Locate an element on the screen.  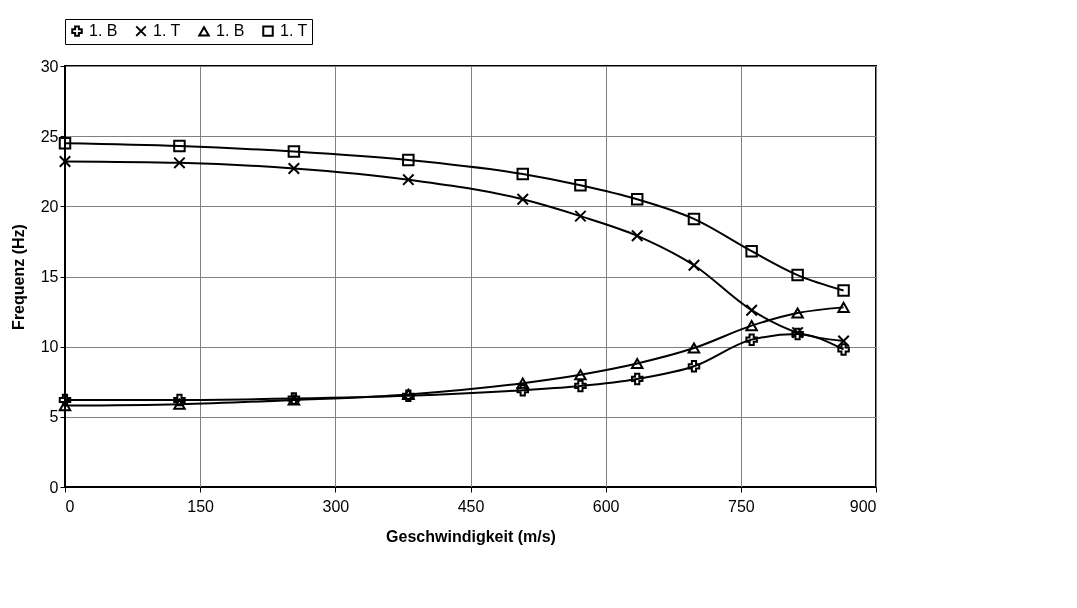
x-tick-label: 900 is located at coordinates (863, 506).